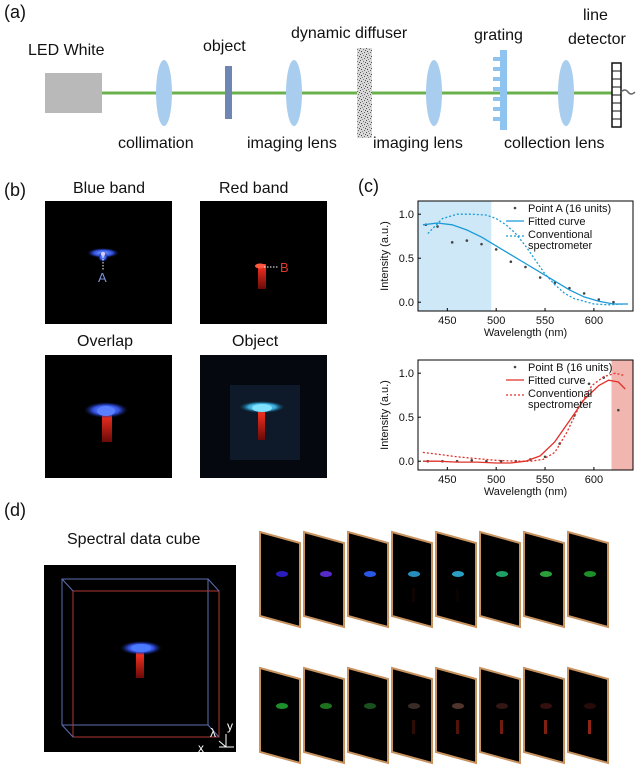  Describe the element at coordinates (263, 262) in the screenshot. I see `red-band-image` at that location.